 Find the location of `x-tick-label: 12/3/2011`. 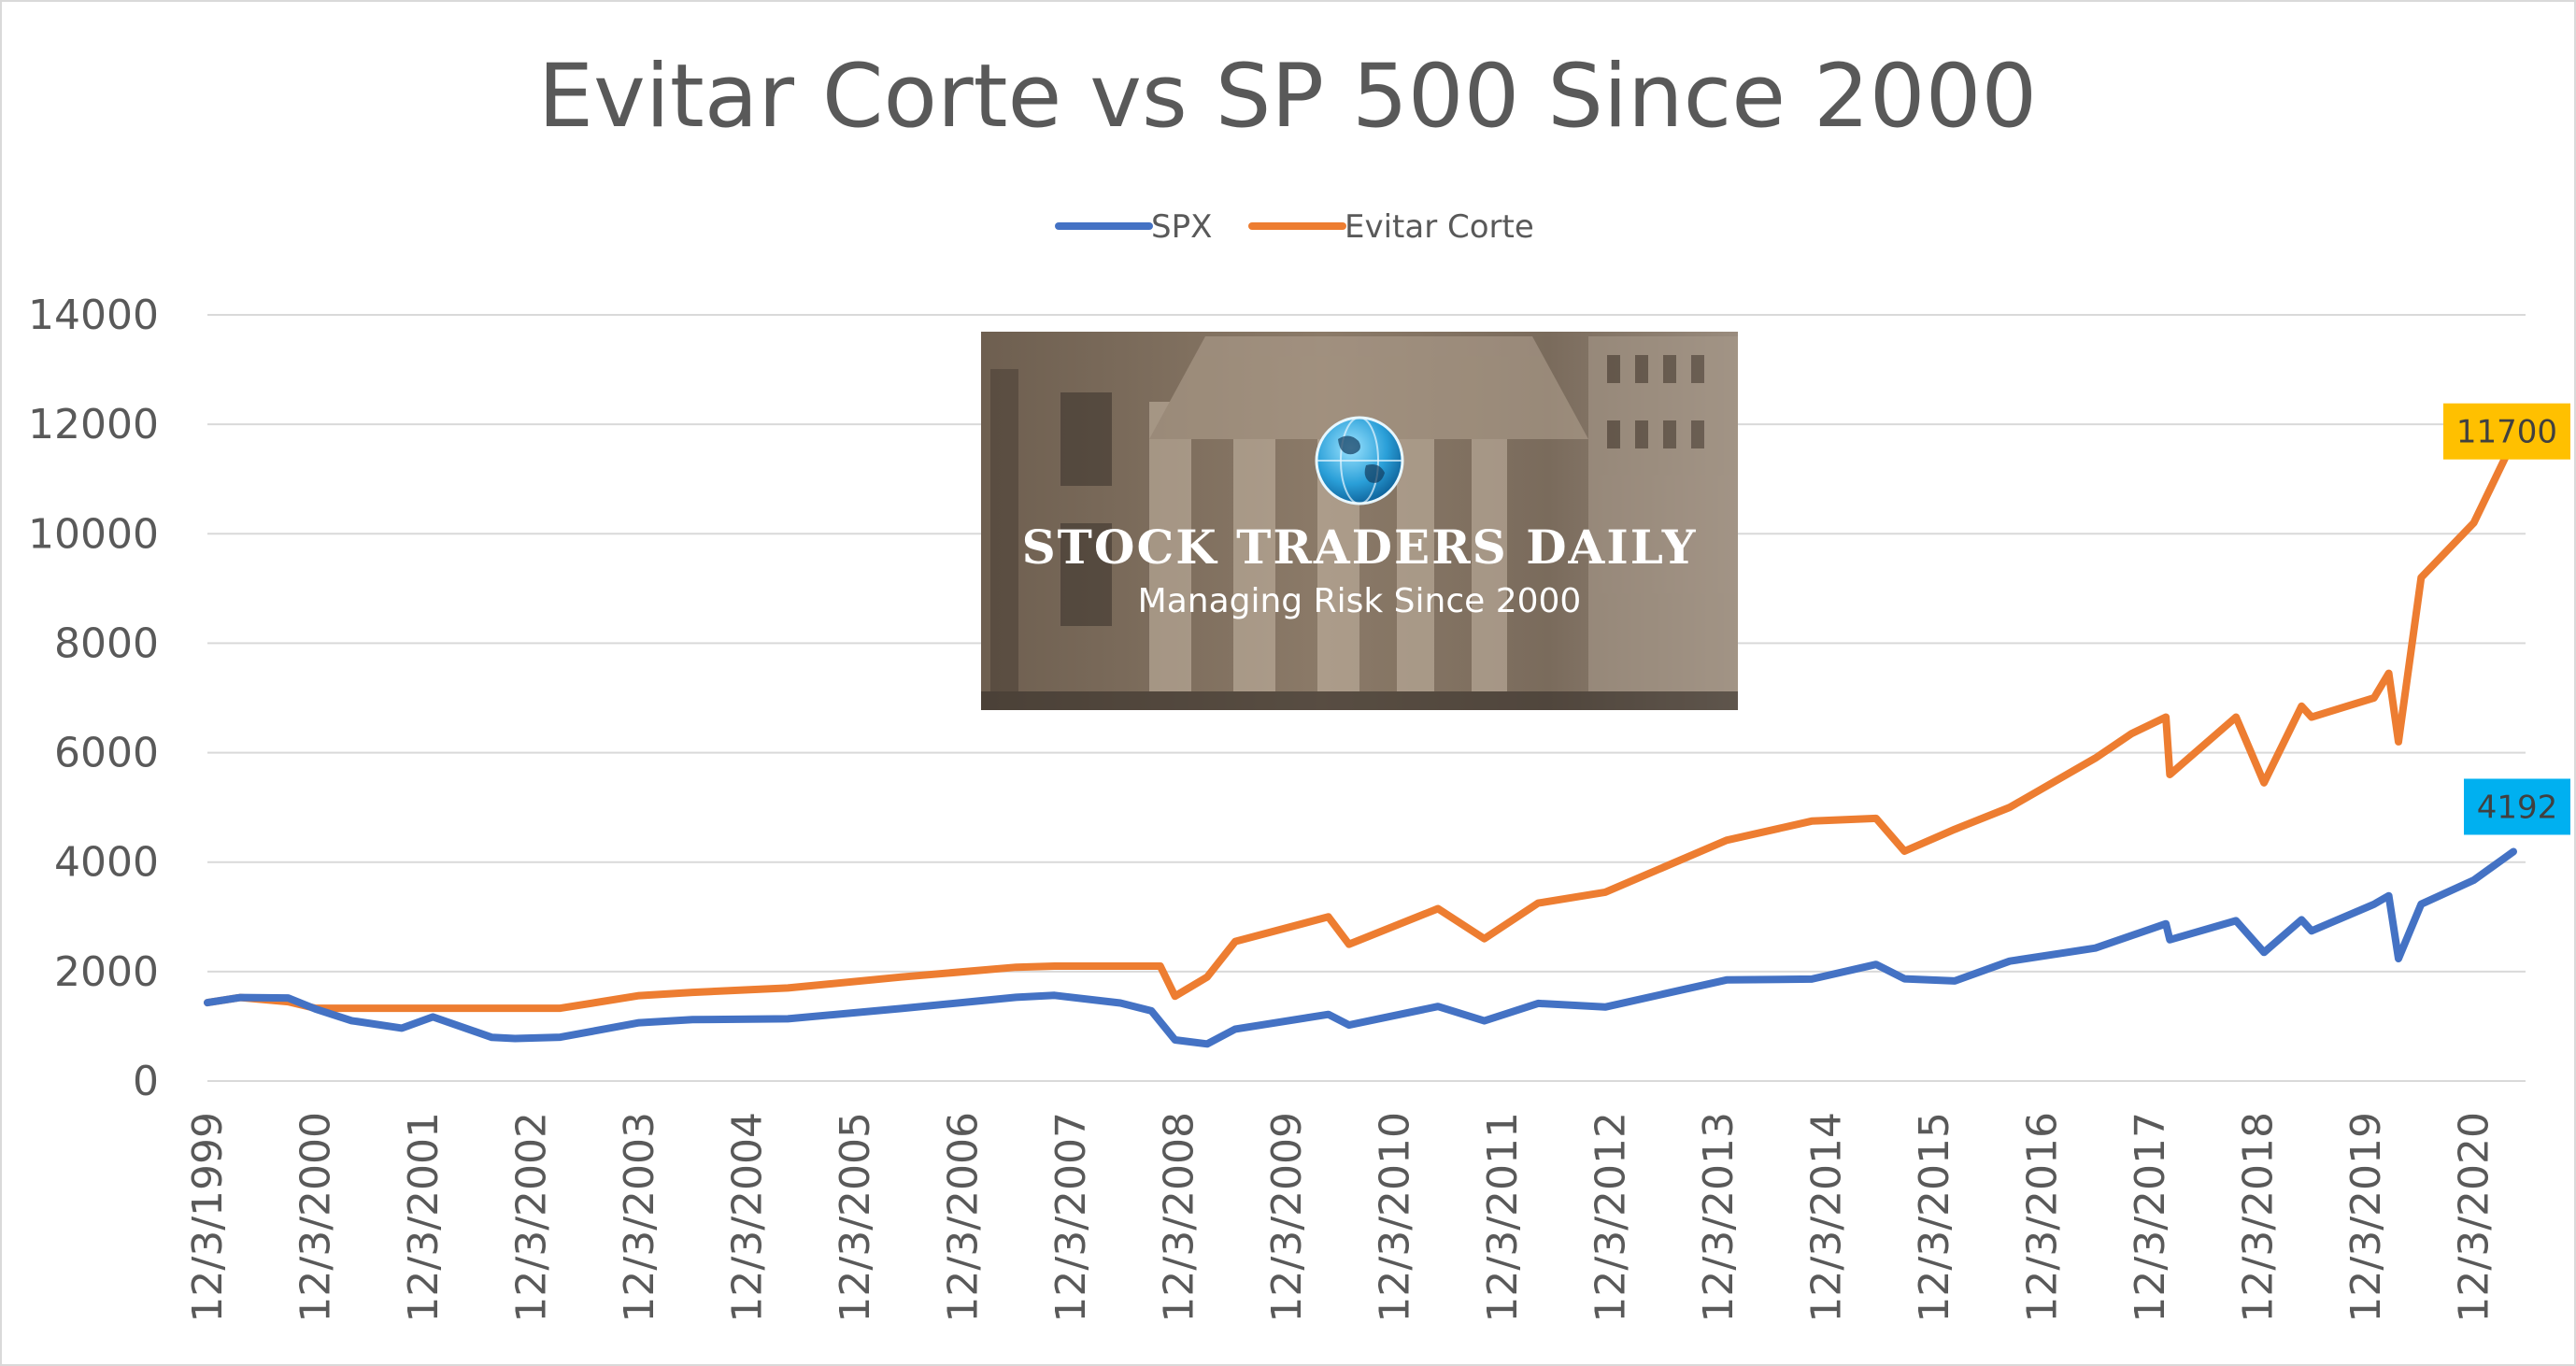

x-tick-label: 12/3/2011 is located at coordinates (1503, 1217).